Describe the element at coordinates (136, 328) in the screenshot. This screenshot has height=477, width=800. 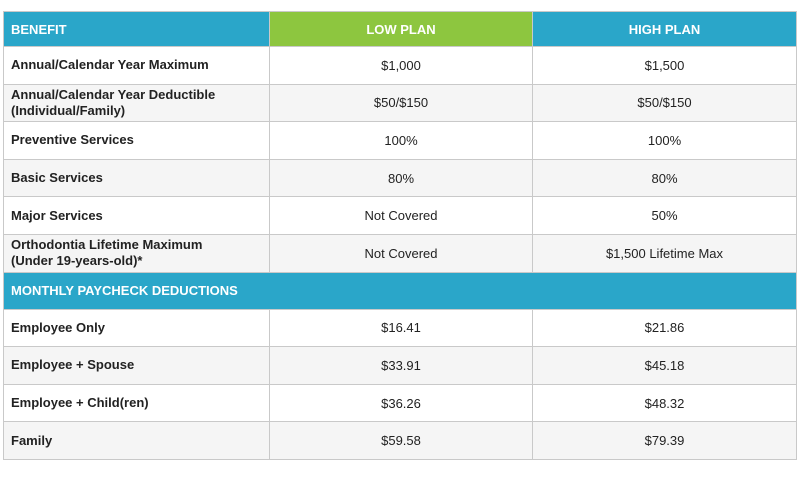
I see `row-label: Employee Only` at that location.